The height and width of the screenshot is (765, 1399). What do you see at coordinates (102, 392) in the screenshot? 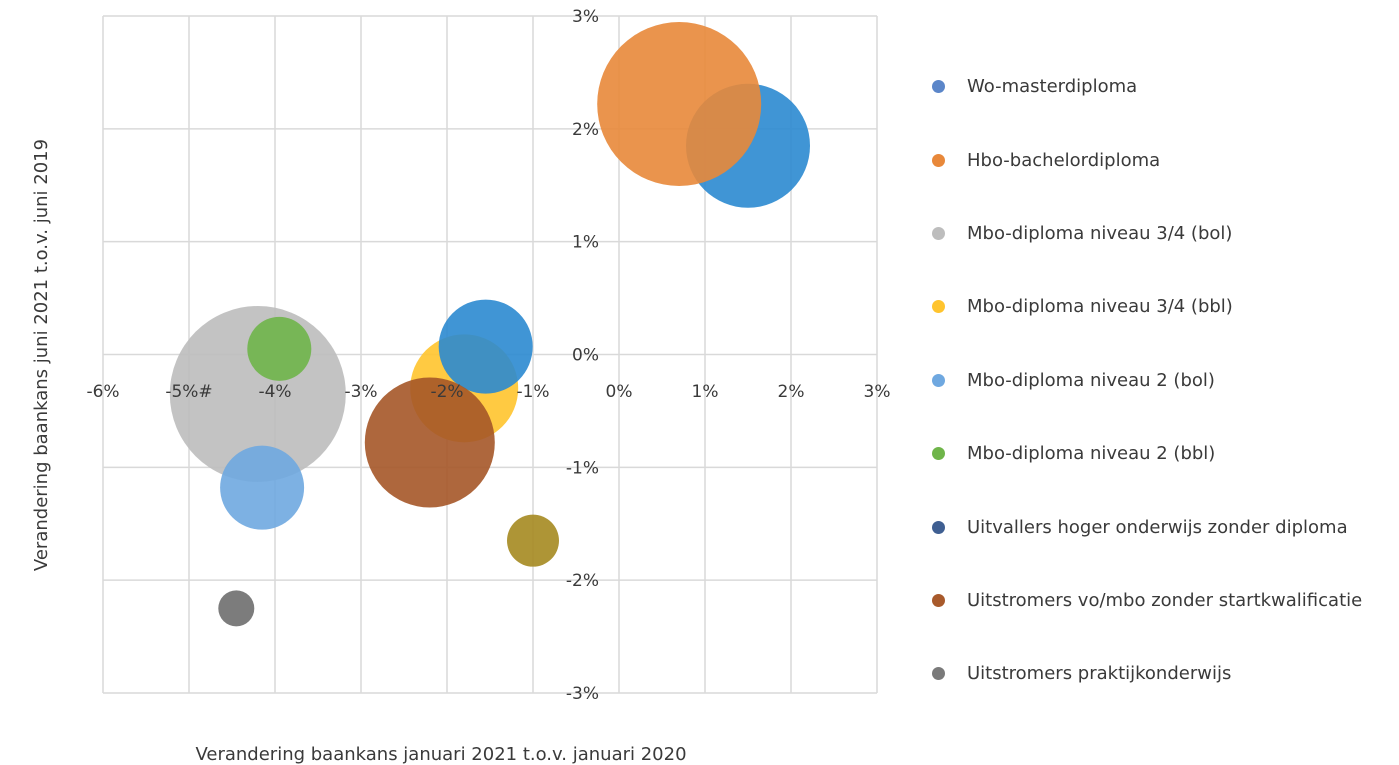
I see `x-tick-label: -6%` at bounding box center [102, 392].